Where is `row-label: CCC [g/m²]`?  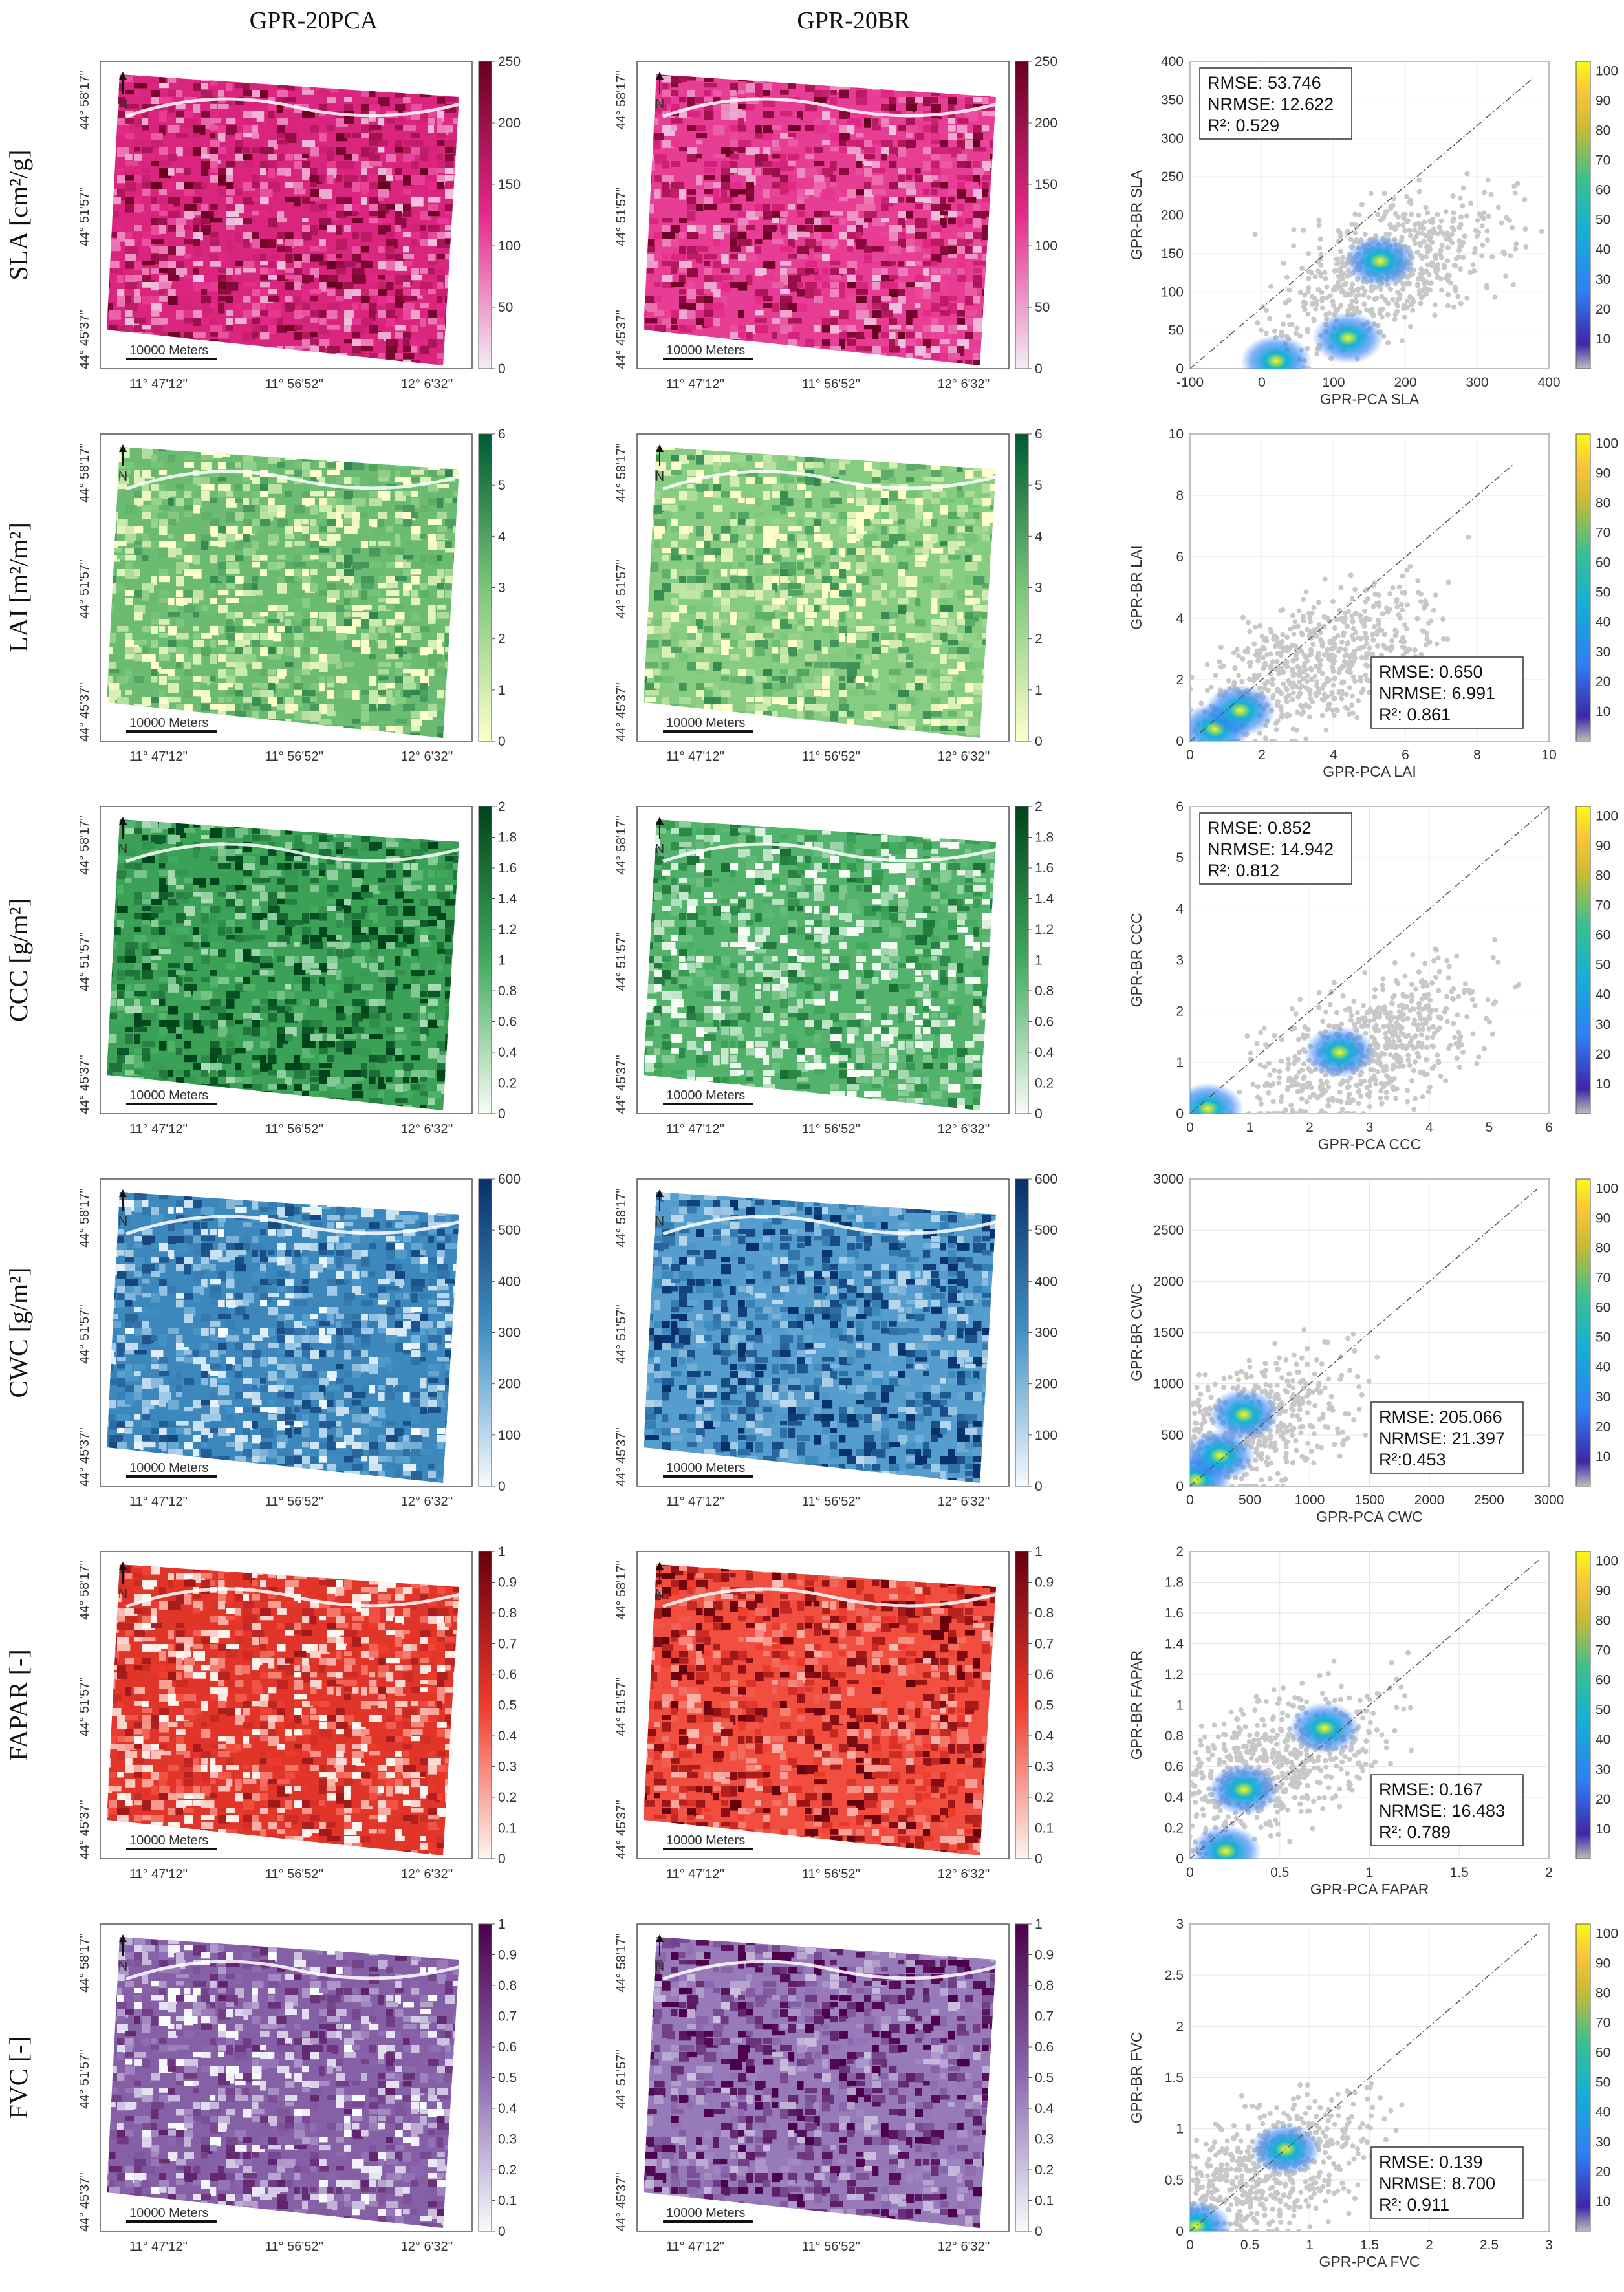 row-label: CCC [g/m²] is located at coordinates (19, 960).